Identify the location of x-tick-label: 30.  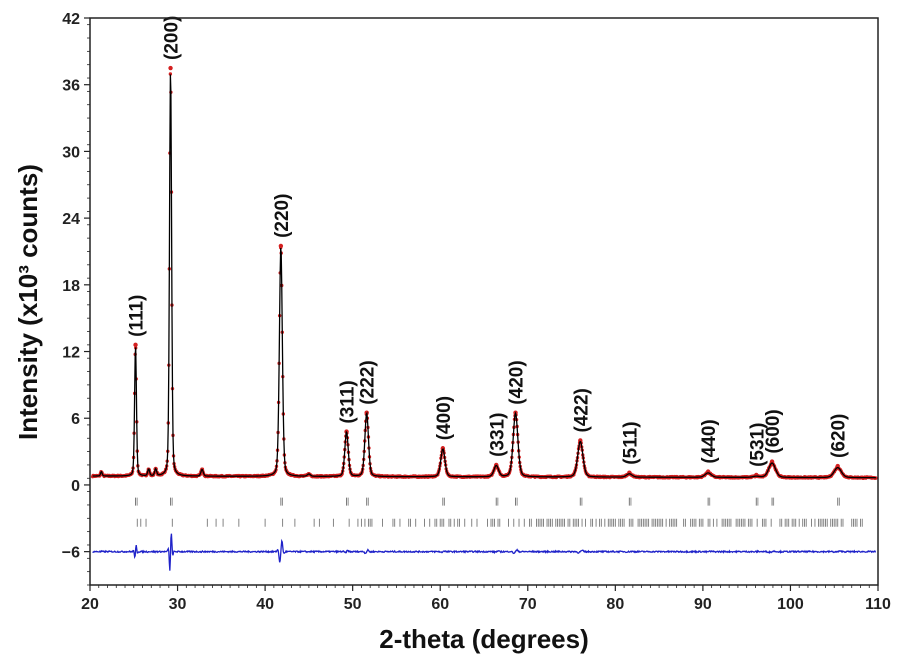
(178, 604).